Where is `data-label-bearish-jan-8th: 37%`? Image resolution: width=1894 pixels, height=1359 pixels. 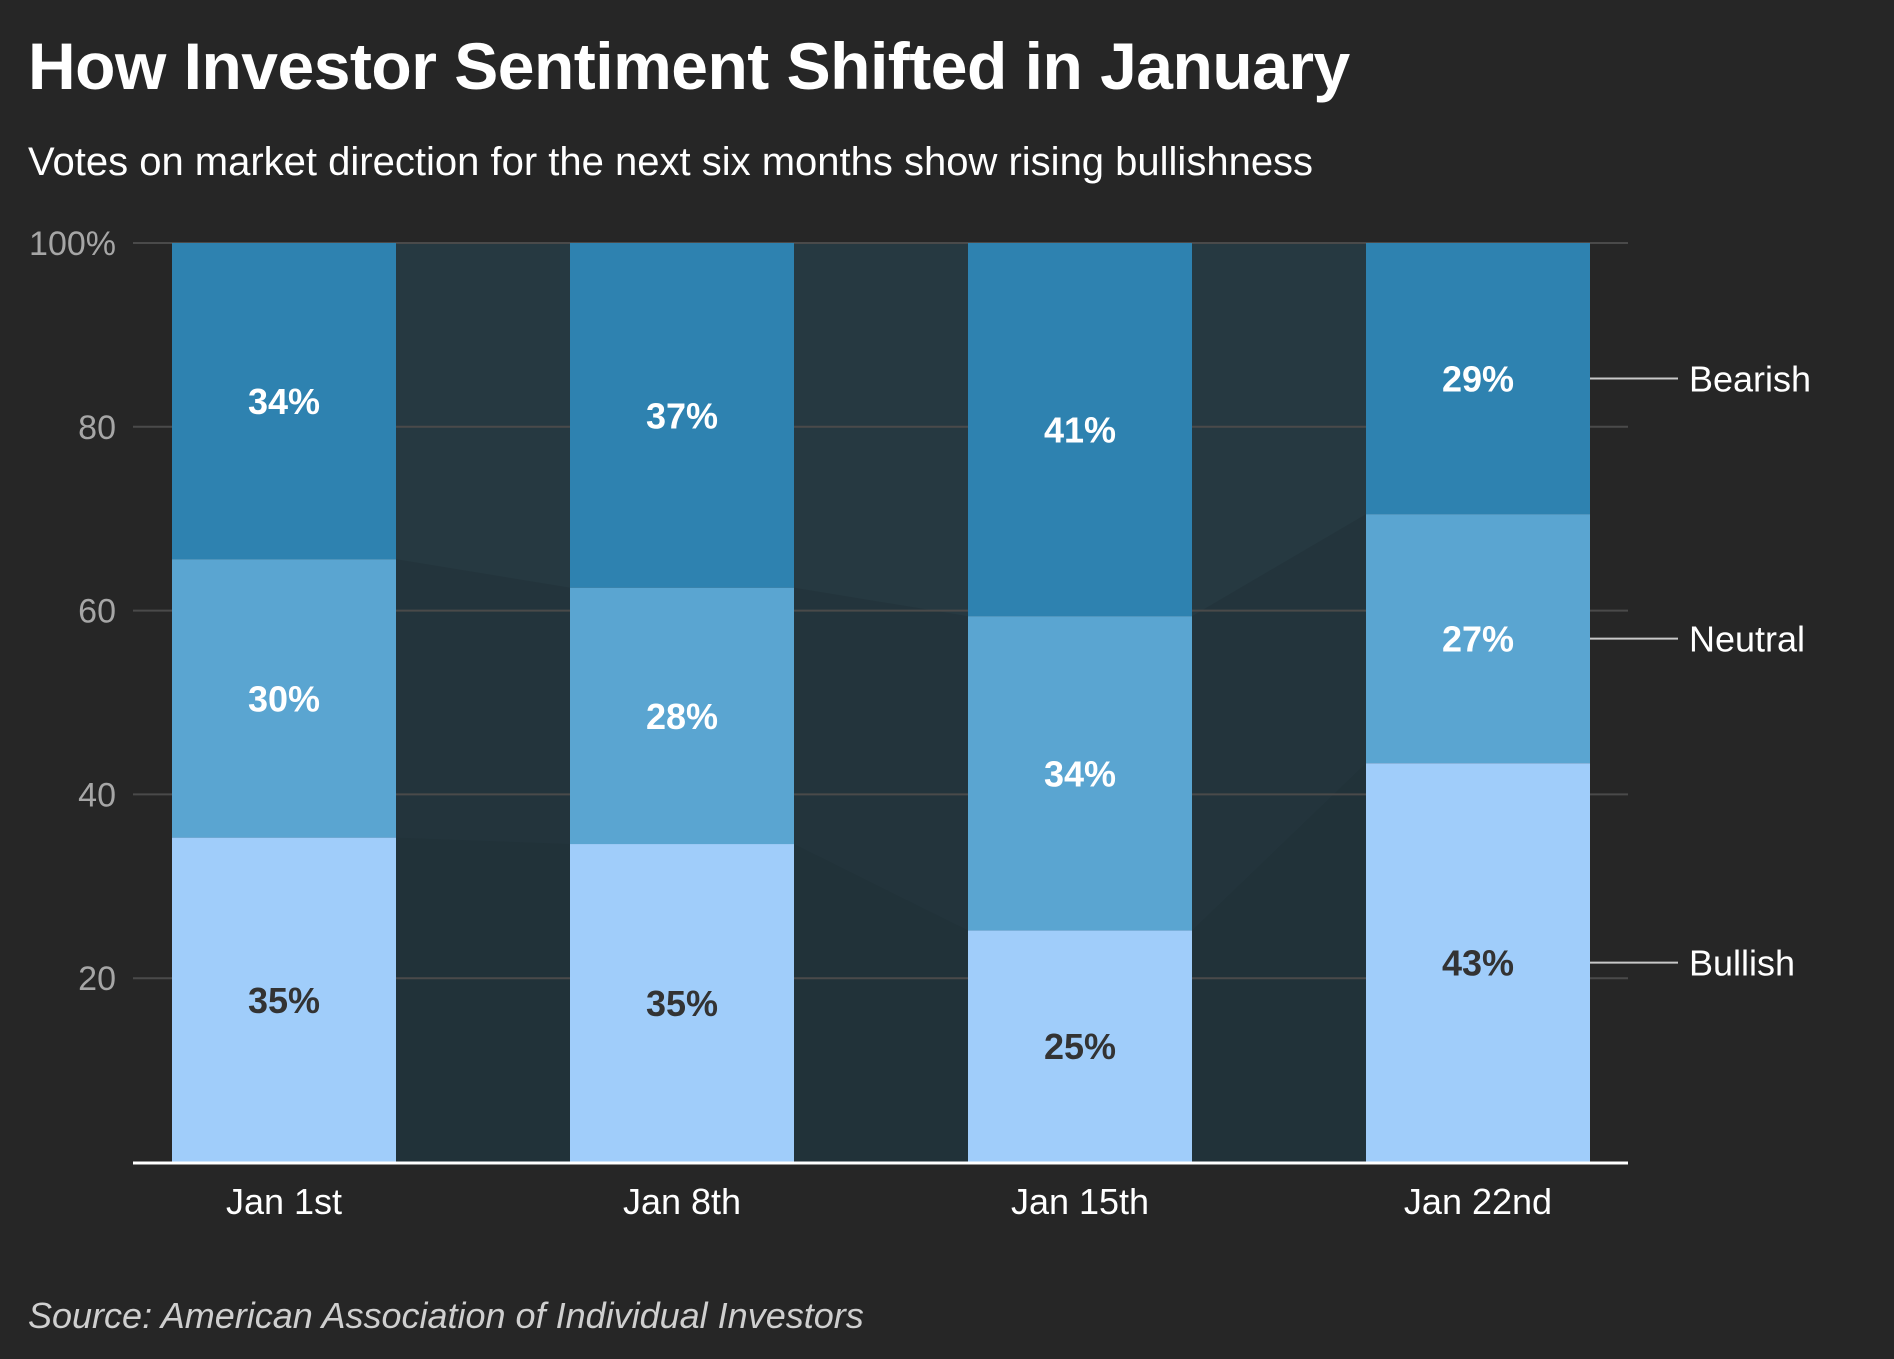
data-label-bearish-jan-8th: 37% is located at coordinates (682, 415).